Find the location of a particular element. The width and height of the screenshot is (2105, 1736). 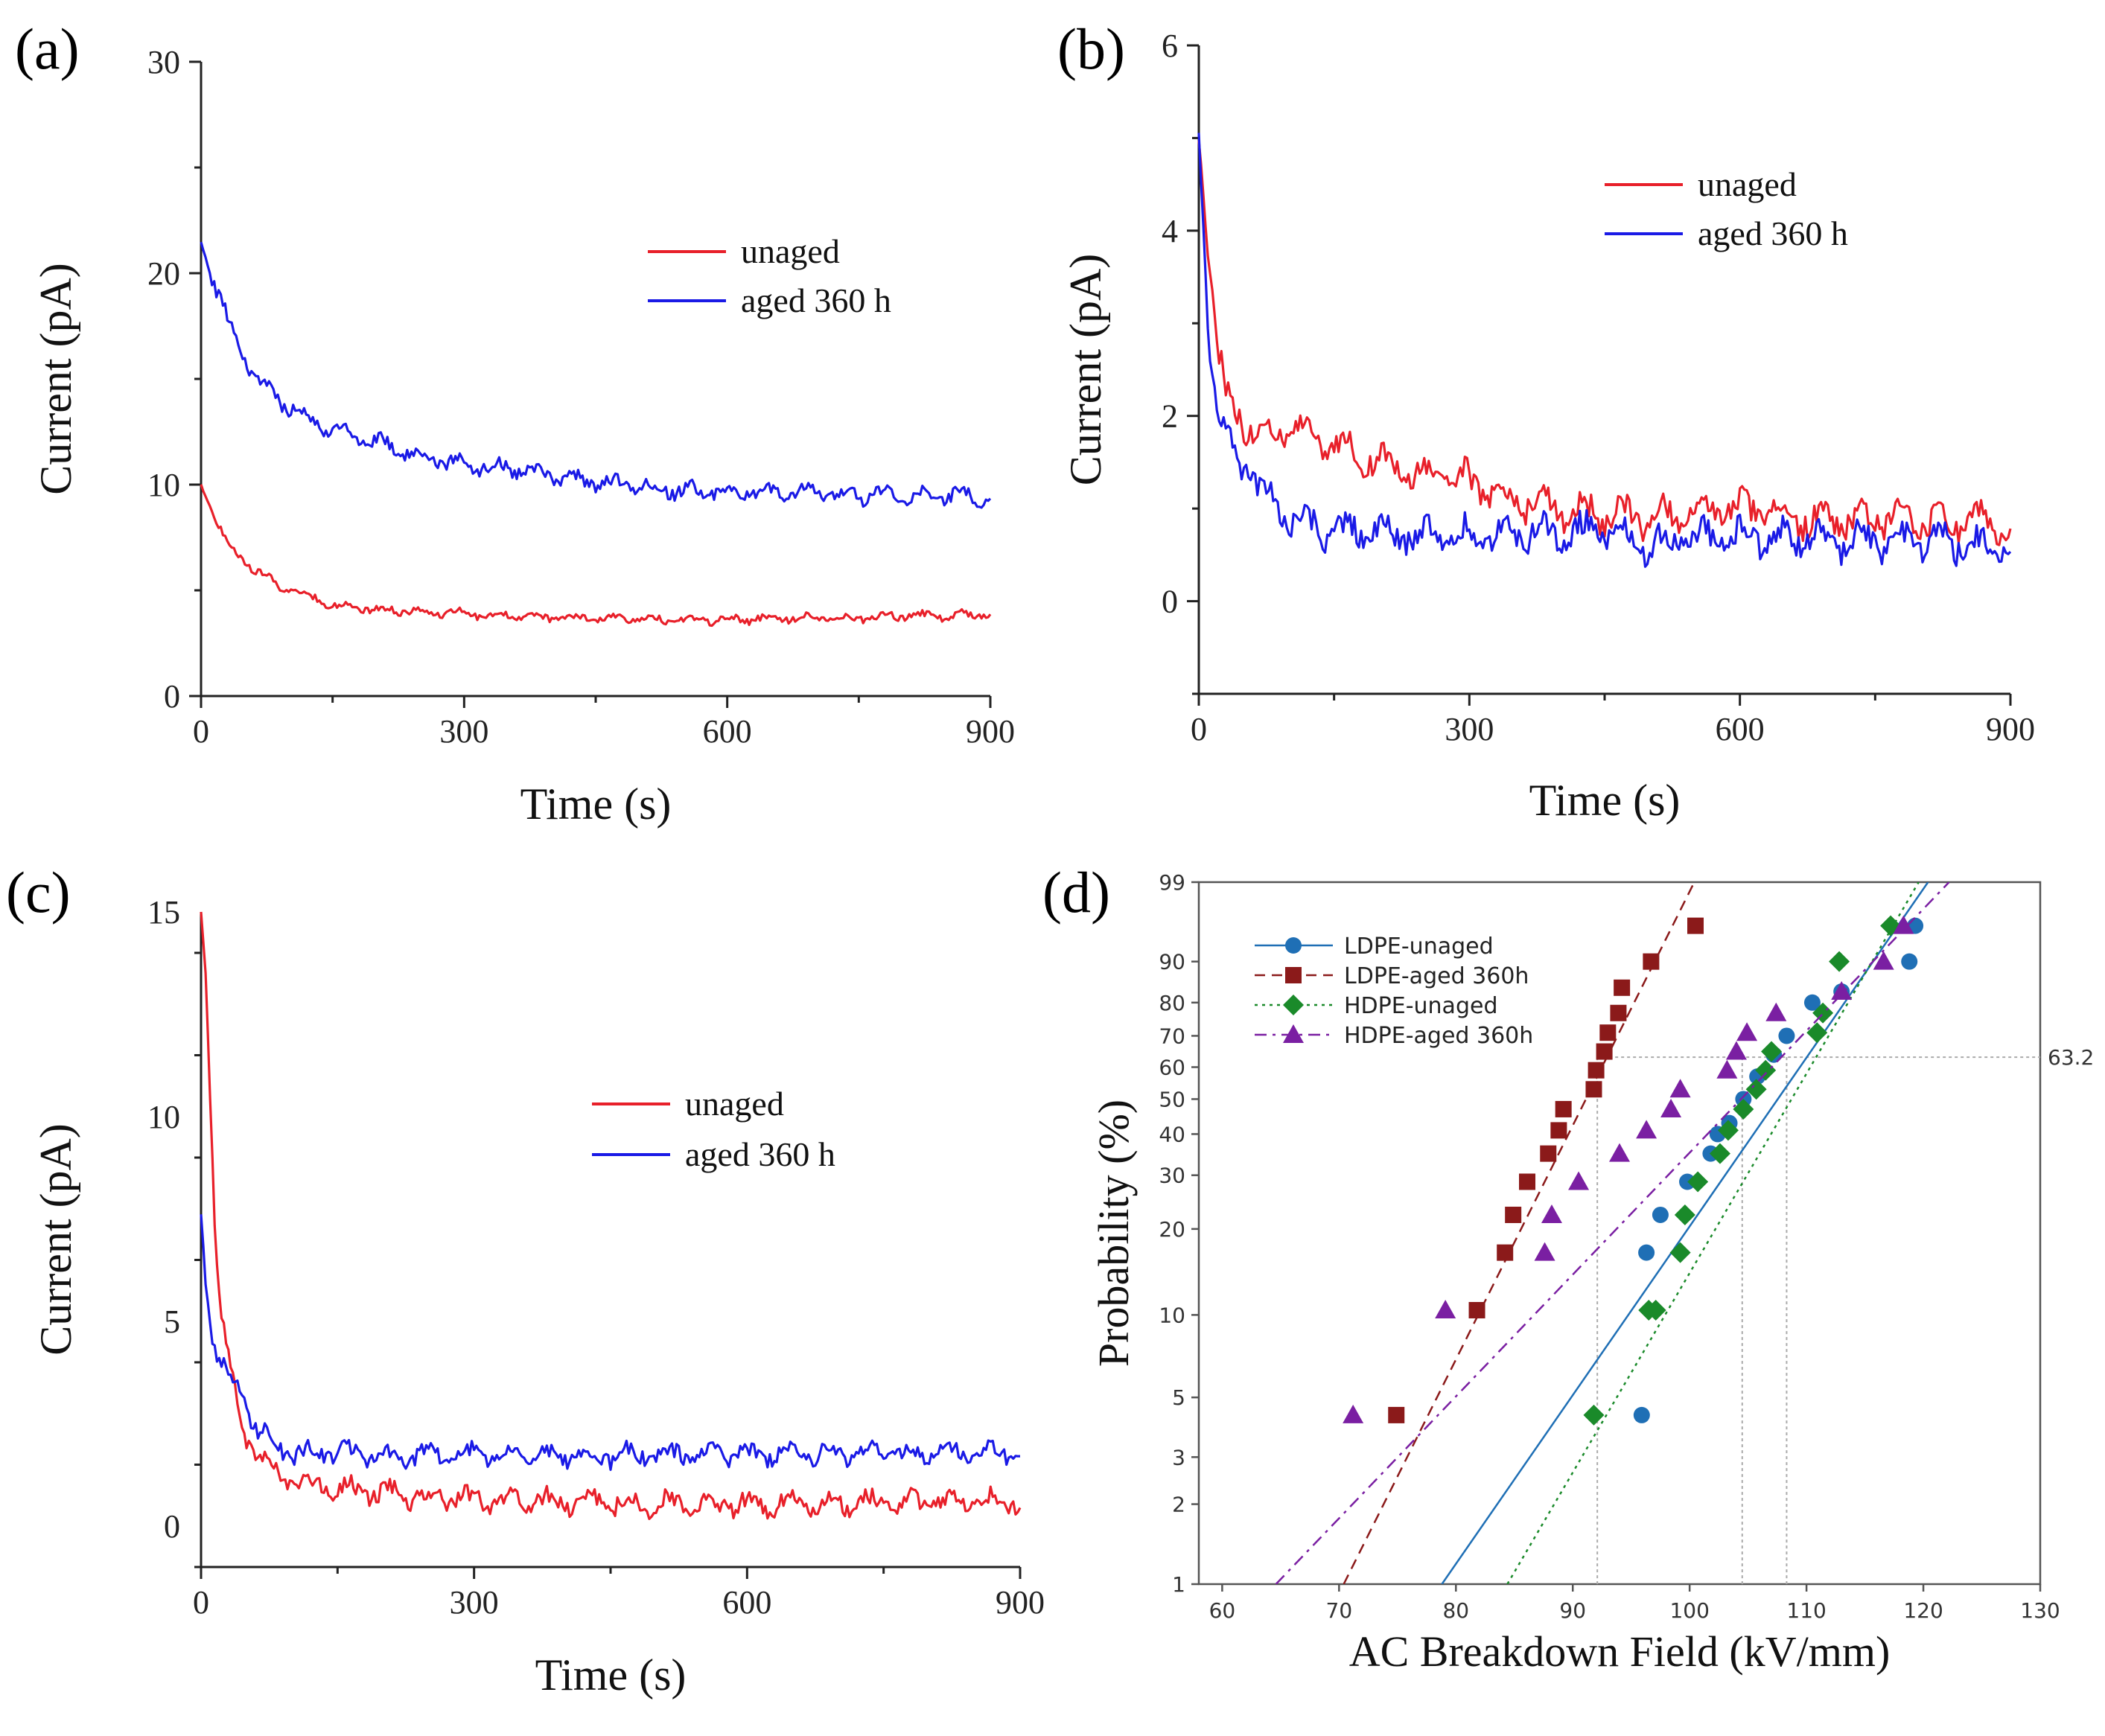

y-tick-label: 80 is located at coordinates (1172, 1003).